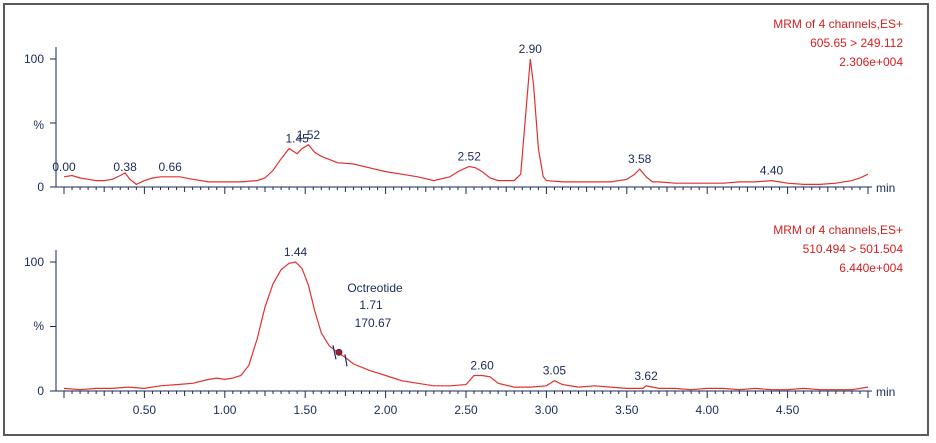 This screenshot has height=443, width=936. What do you see at coordinates (531, 49) in the screenshot?
I see `peak-label: 2.90` at bounding box center [531, 49].